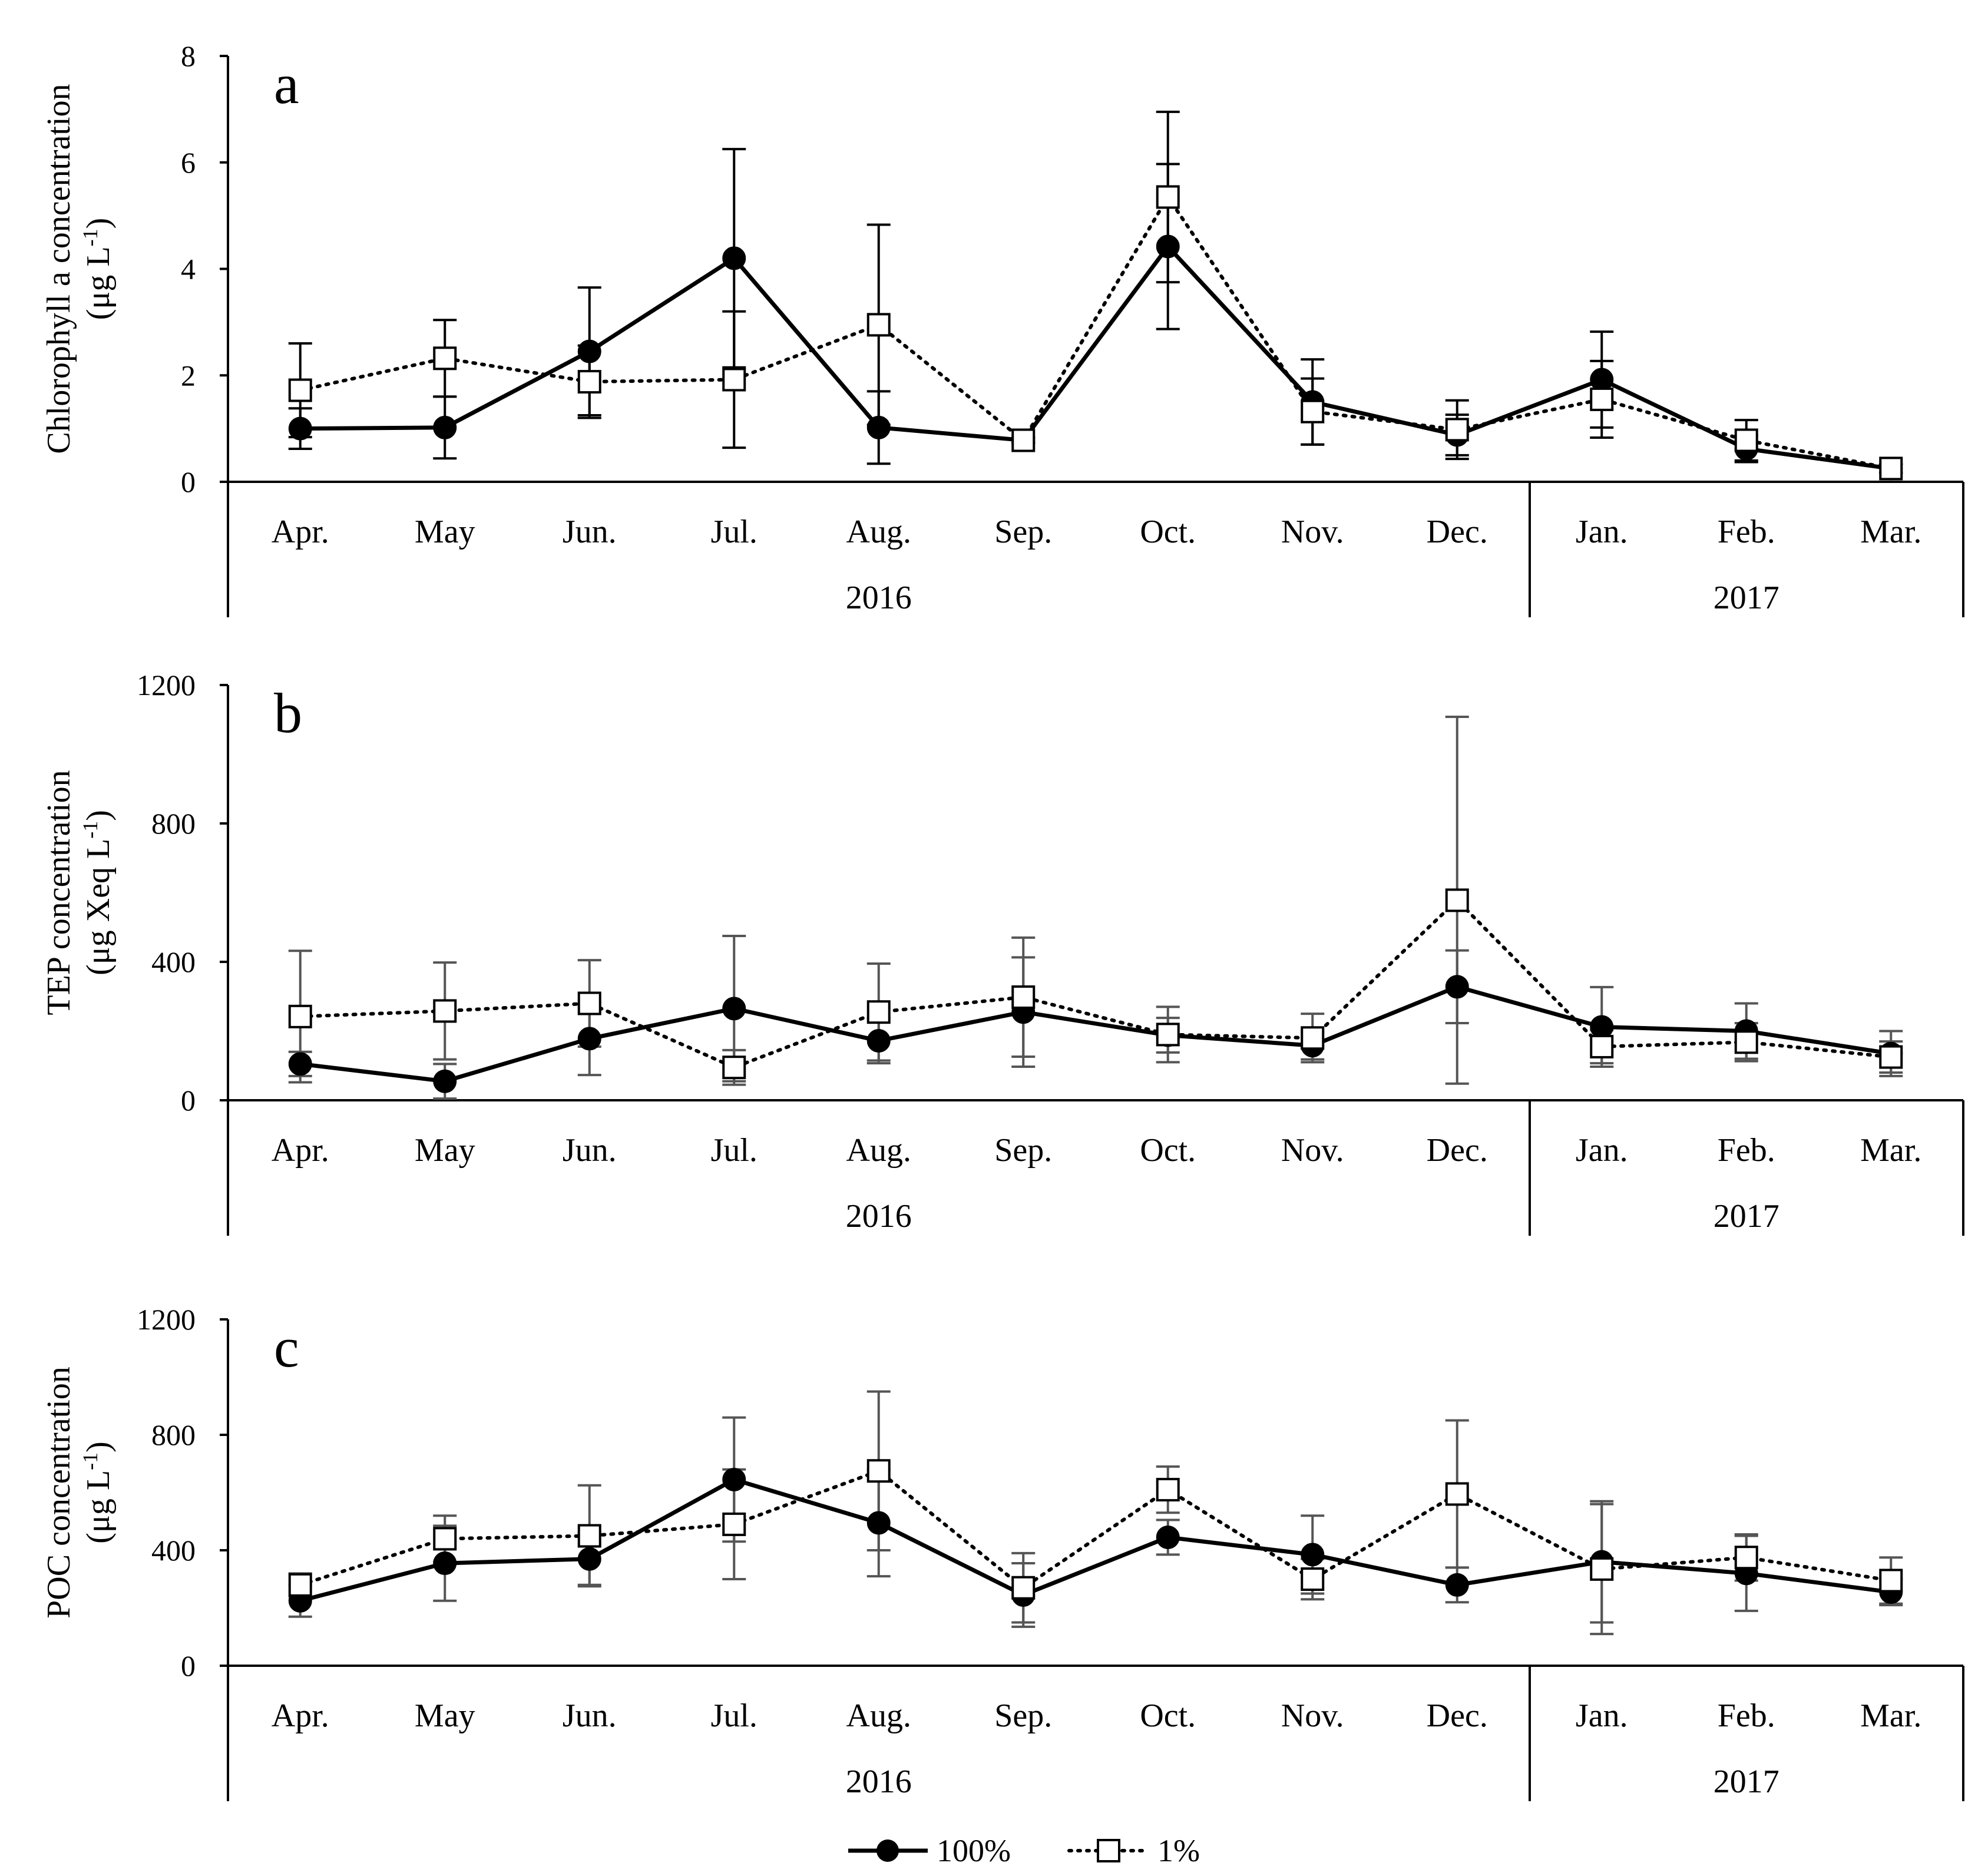 This screenshot has height=1876, width=1988. Describe the element at coordinates (97, 892) in the screenshot. I see `y-axis-unit: (μg Xeq L-1)` at that location.